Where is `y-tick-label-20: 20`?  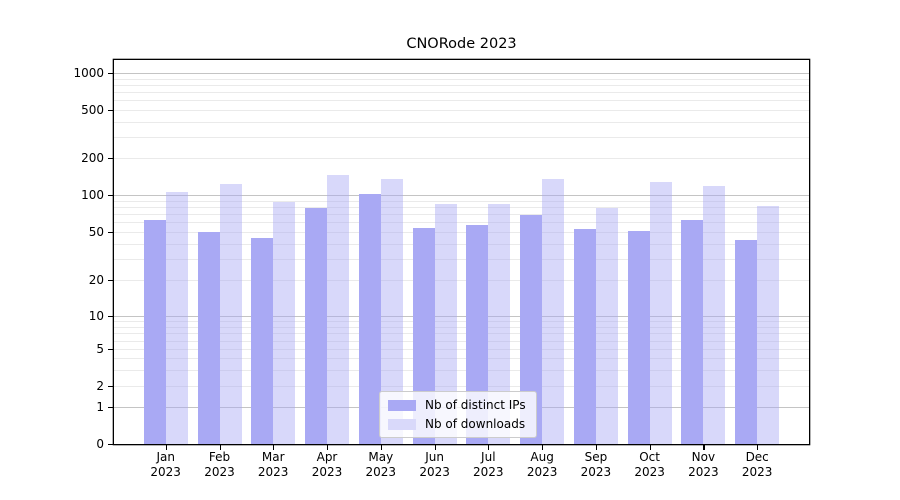 y-tick-label-20: 20 is located at coordinates (96, 280).